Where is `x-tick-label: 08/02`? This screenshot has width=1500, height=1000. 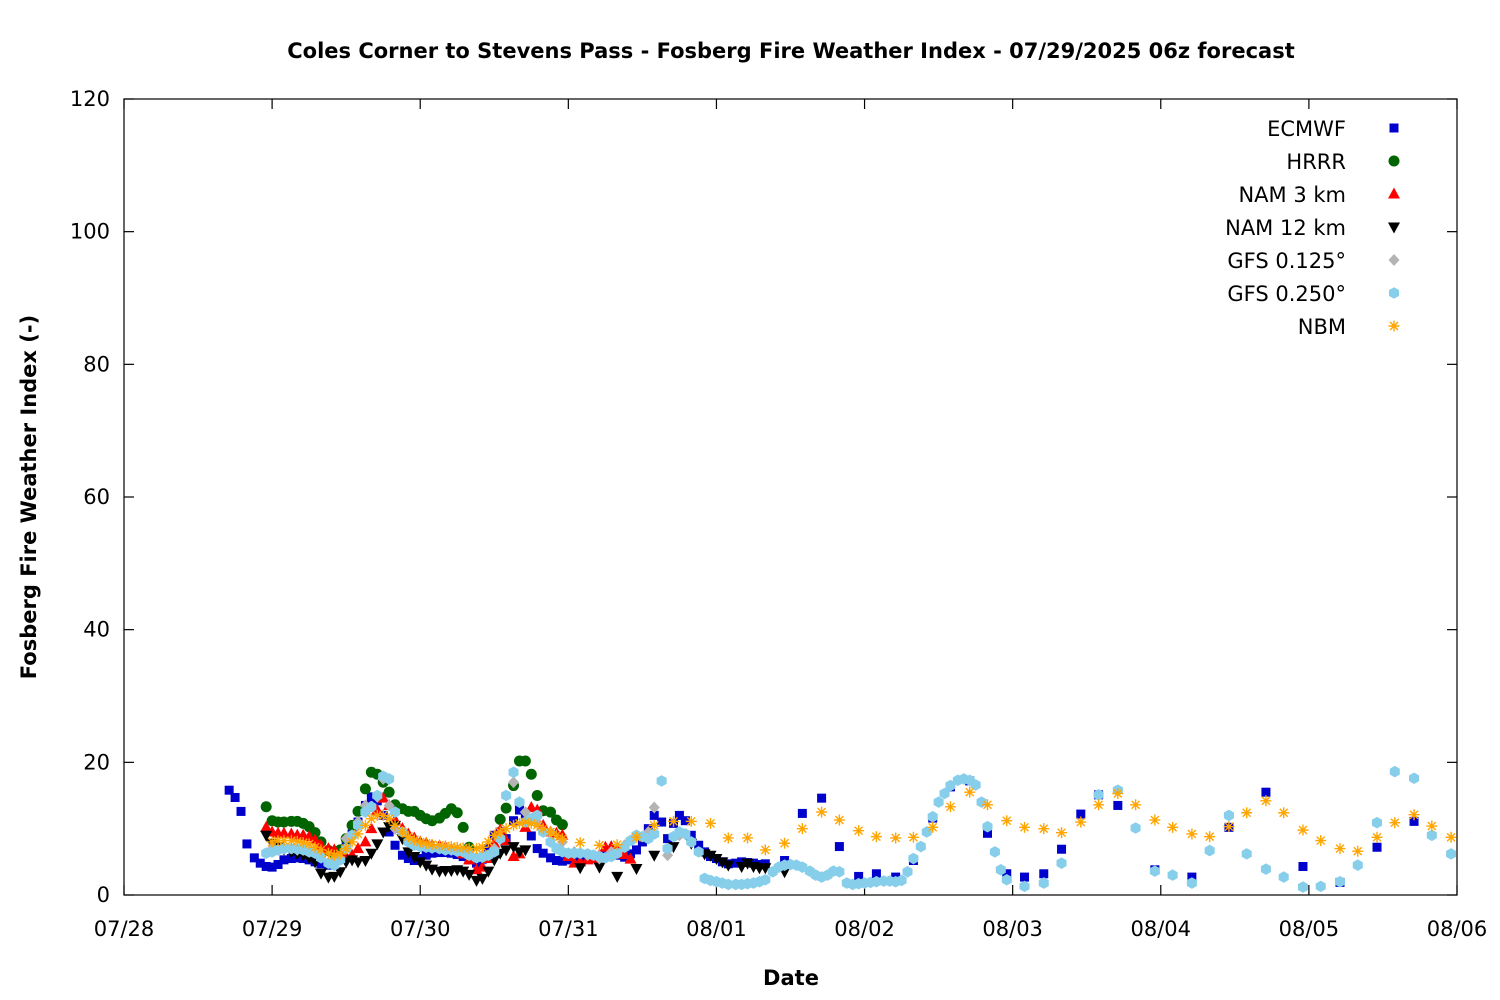 x-tick-label: 08/02 is located at coordinates (864, 929).